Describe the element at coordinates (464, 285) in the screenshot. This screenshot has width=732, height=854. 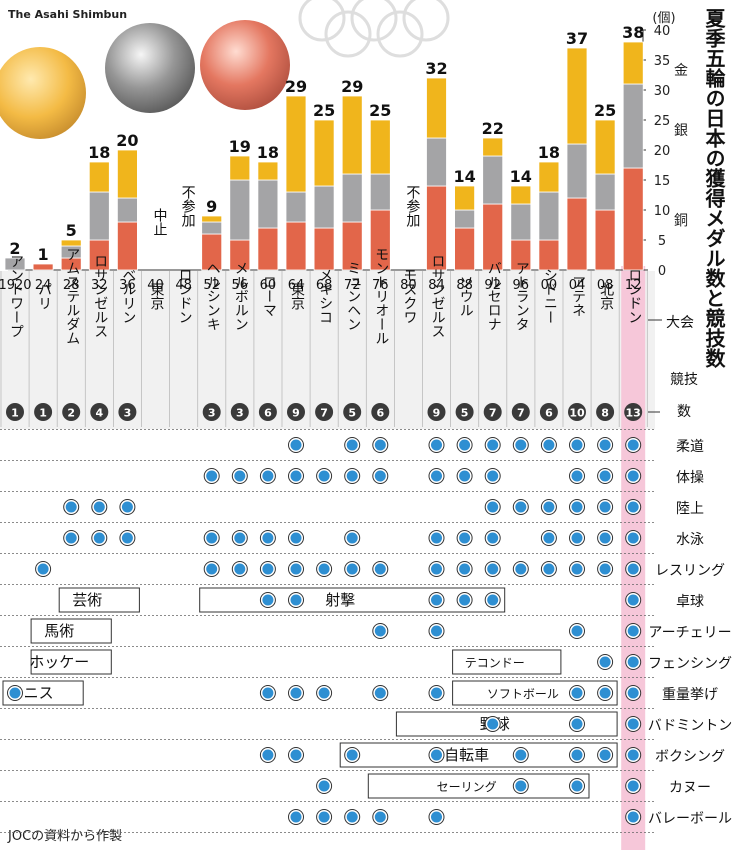
I see `year-label: 88` at that location.